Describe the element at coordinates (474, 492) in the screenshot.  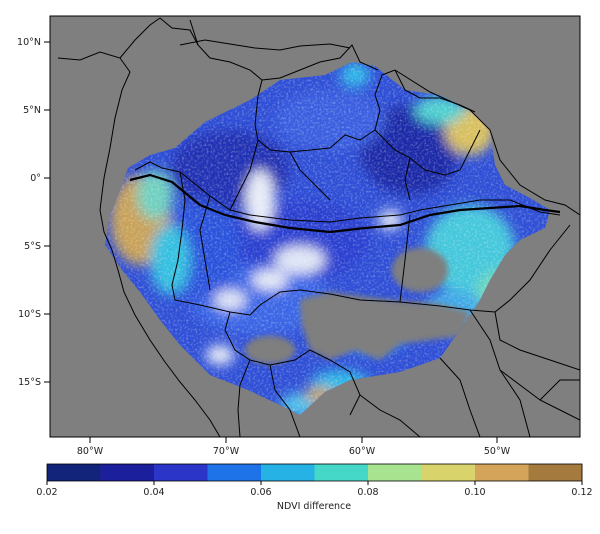
I see `colorbar-tick-label: 0.10` at that location.